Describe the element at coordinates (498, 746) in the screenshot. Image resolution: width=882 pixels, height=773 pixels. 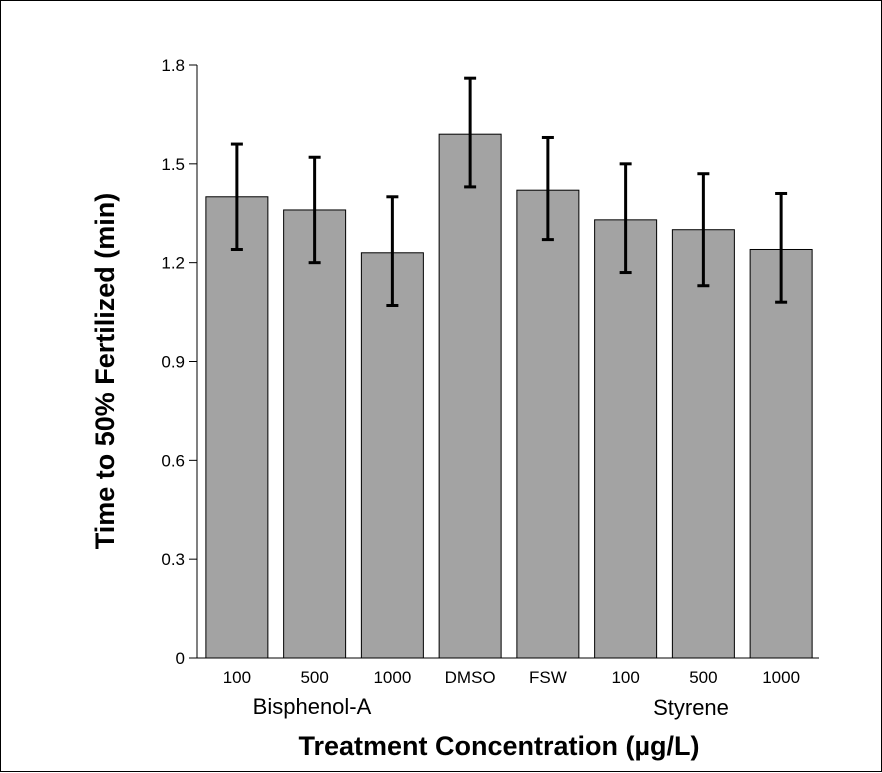
I see `x-axis-title: Treatment Concentration (µg/L)` at that location.